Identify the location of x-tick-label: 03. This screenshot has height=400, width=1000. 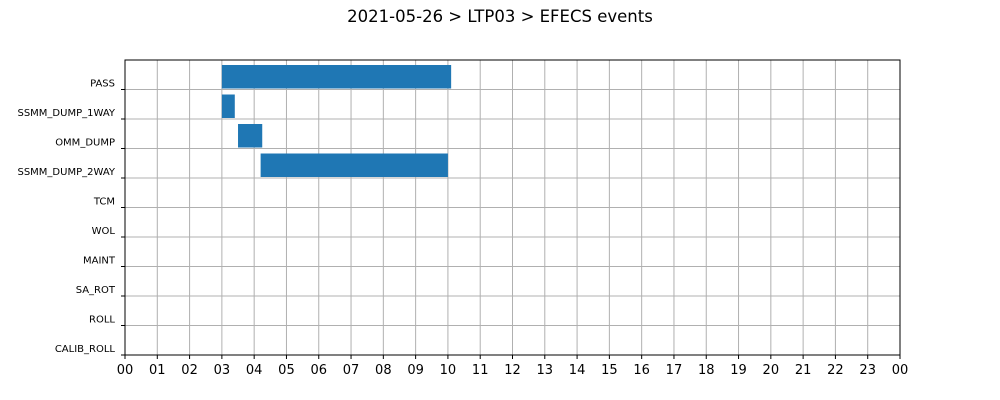
(222, 370).